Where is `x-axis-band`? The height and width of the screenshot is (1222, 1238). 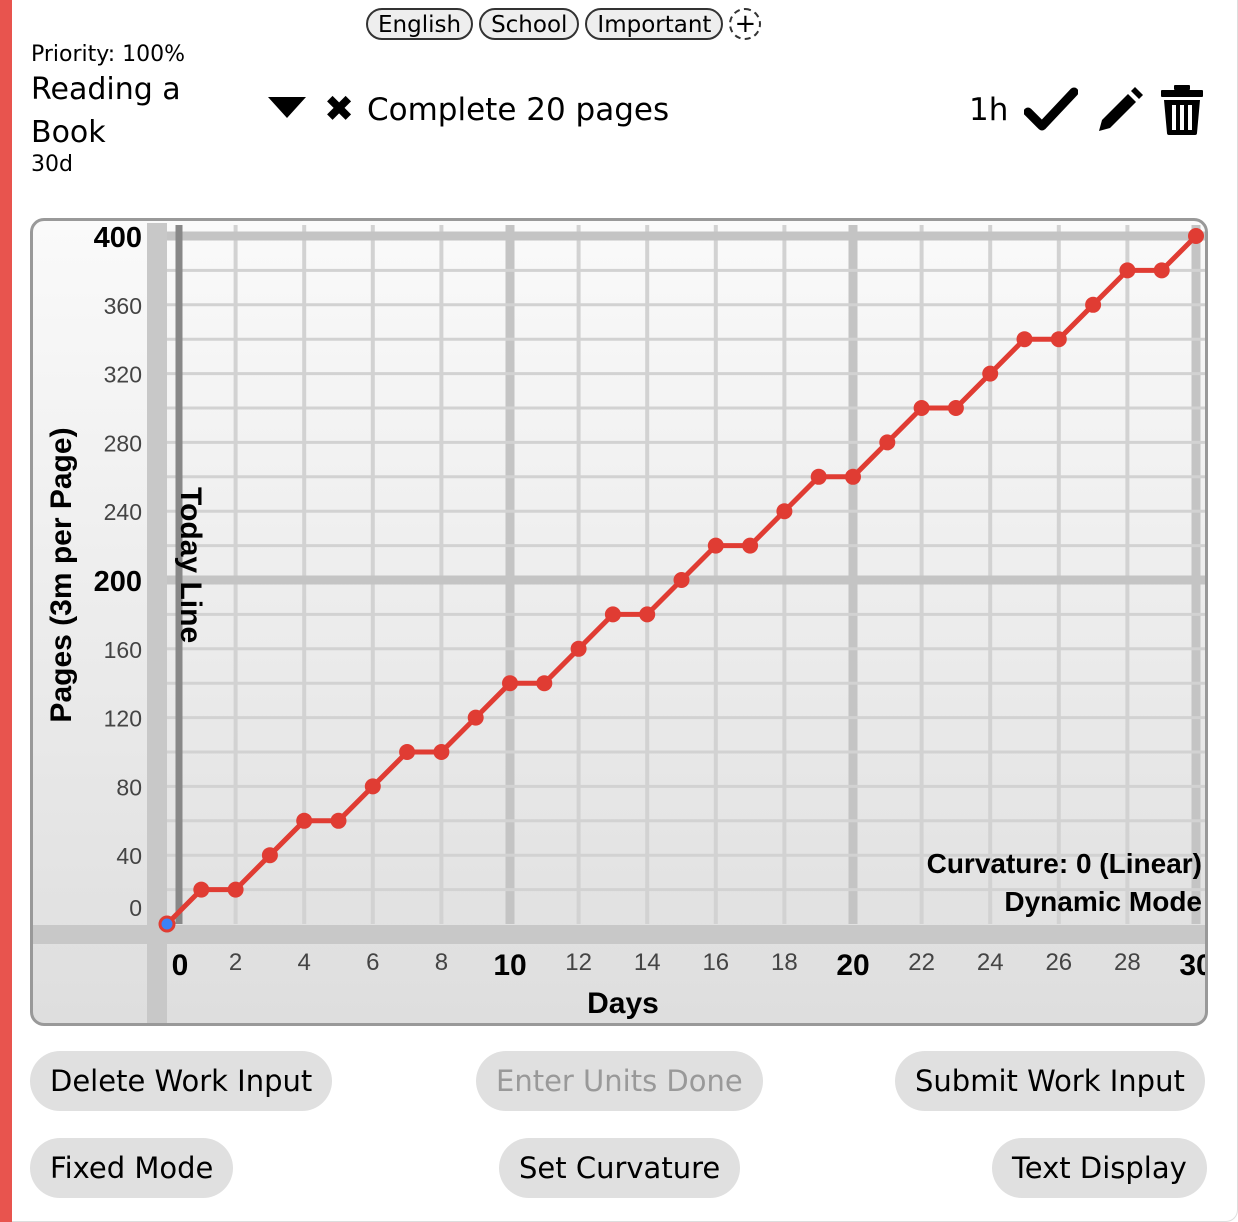 x-axis-band is located at coordinates (619, 934).